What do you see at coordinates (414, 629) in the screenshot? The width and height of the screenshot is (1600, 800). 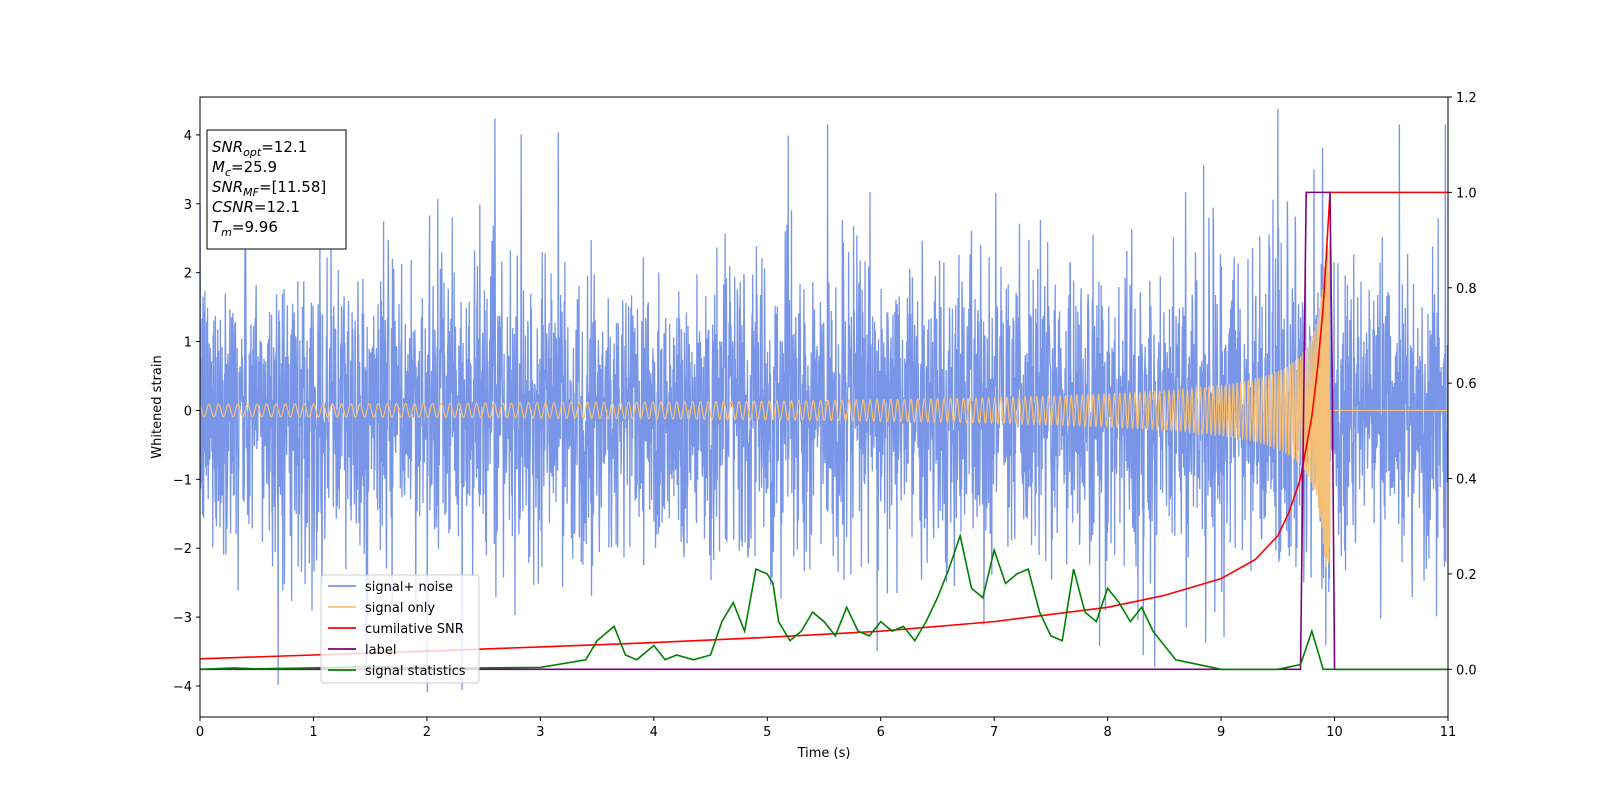 I see `legend-entry-label: cumilative SNR` at bounding box center [414, 629].